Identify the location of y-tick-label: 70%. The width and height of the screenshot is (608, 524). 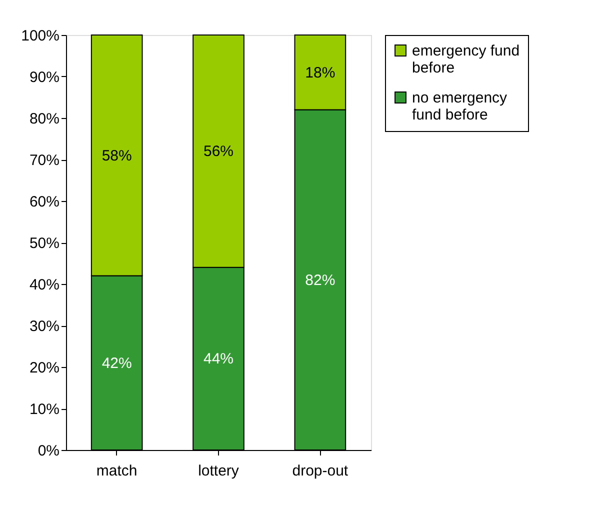
(44, 160).